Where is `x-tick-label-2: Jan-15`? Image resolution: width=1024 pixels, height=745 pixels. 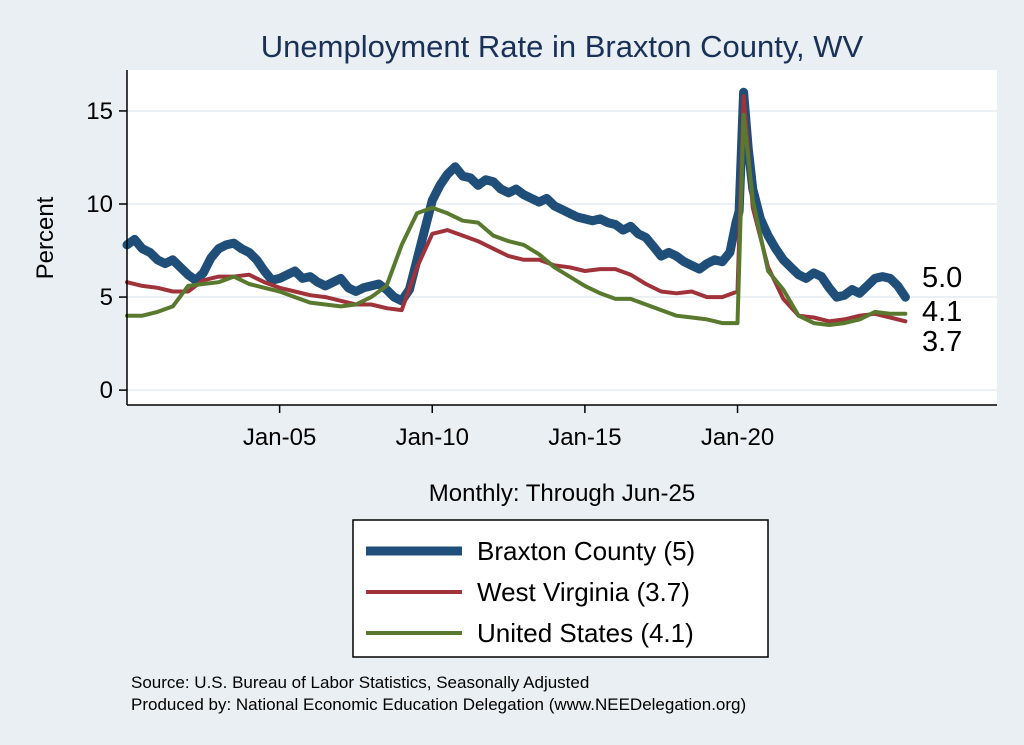
x-tick-label-2: Jan-15 is located at coordinates (584, 437).